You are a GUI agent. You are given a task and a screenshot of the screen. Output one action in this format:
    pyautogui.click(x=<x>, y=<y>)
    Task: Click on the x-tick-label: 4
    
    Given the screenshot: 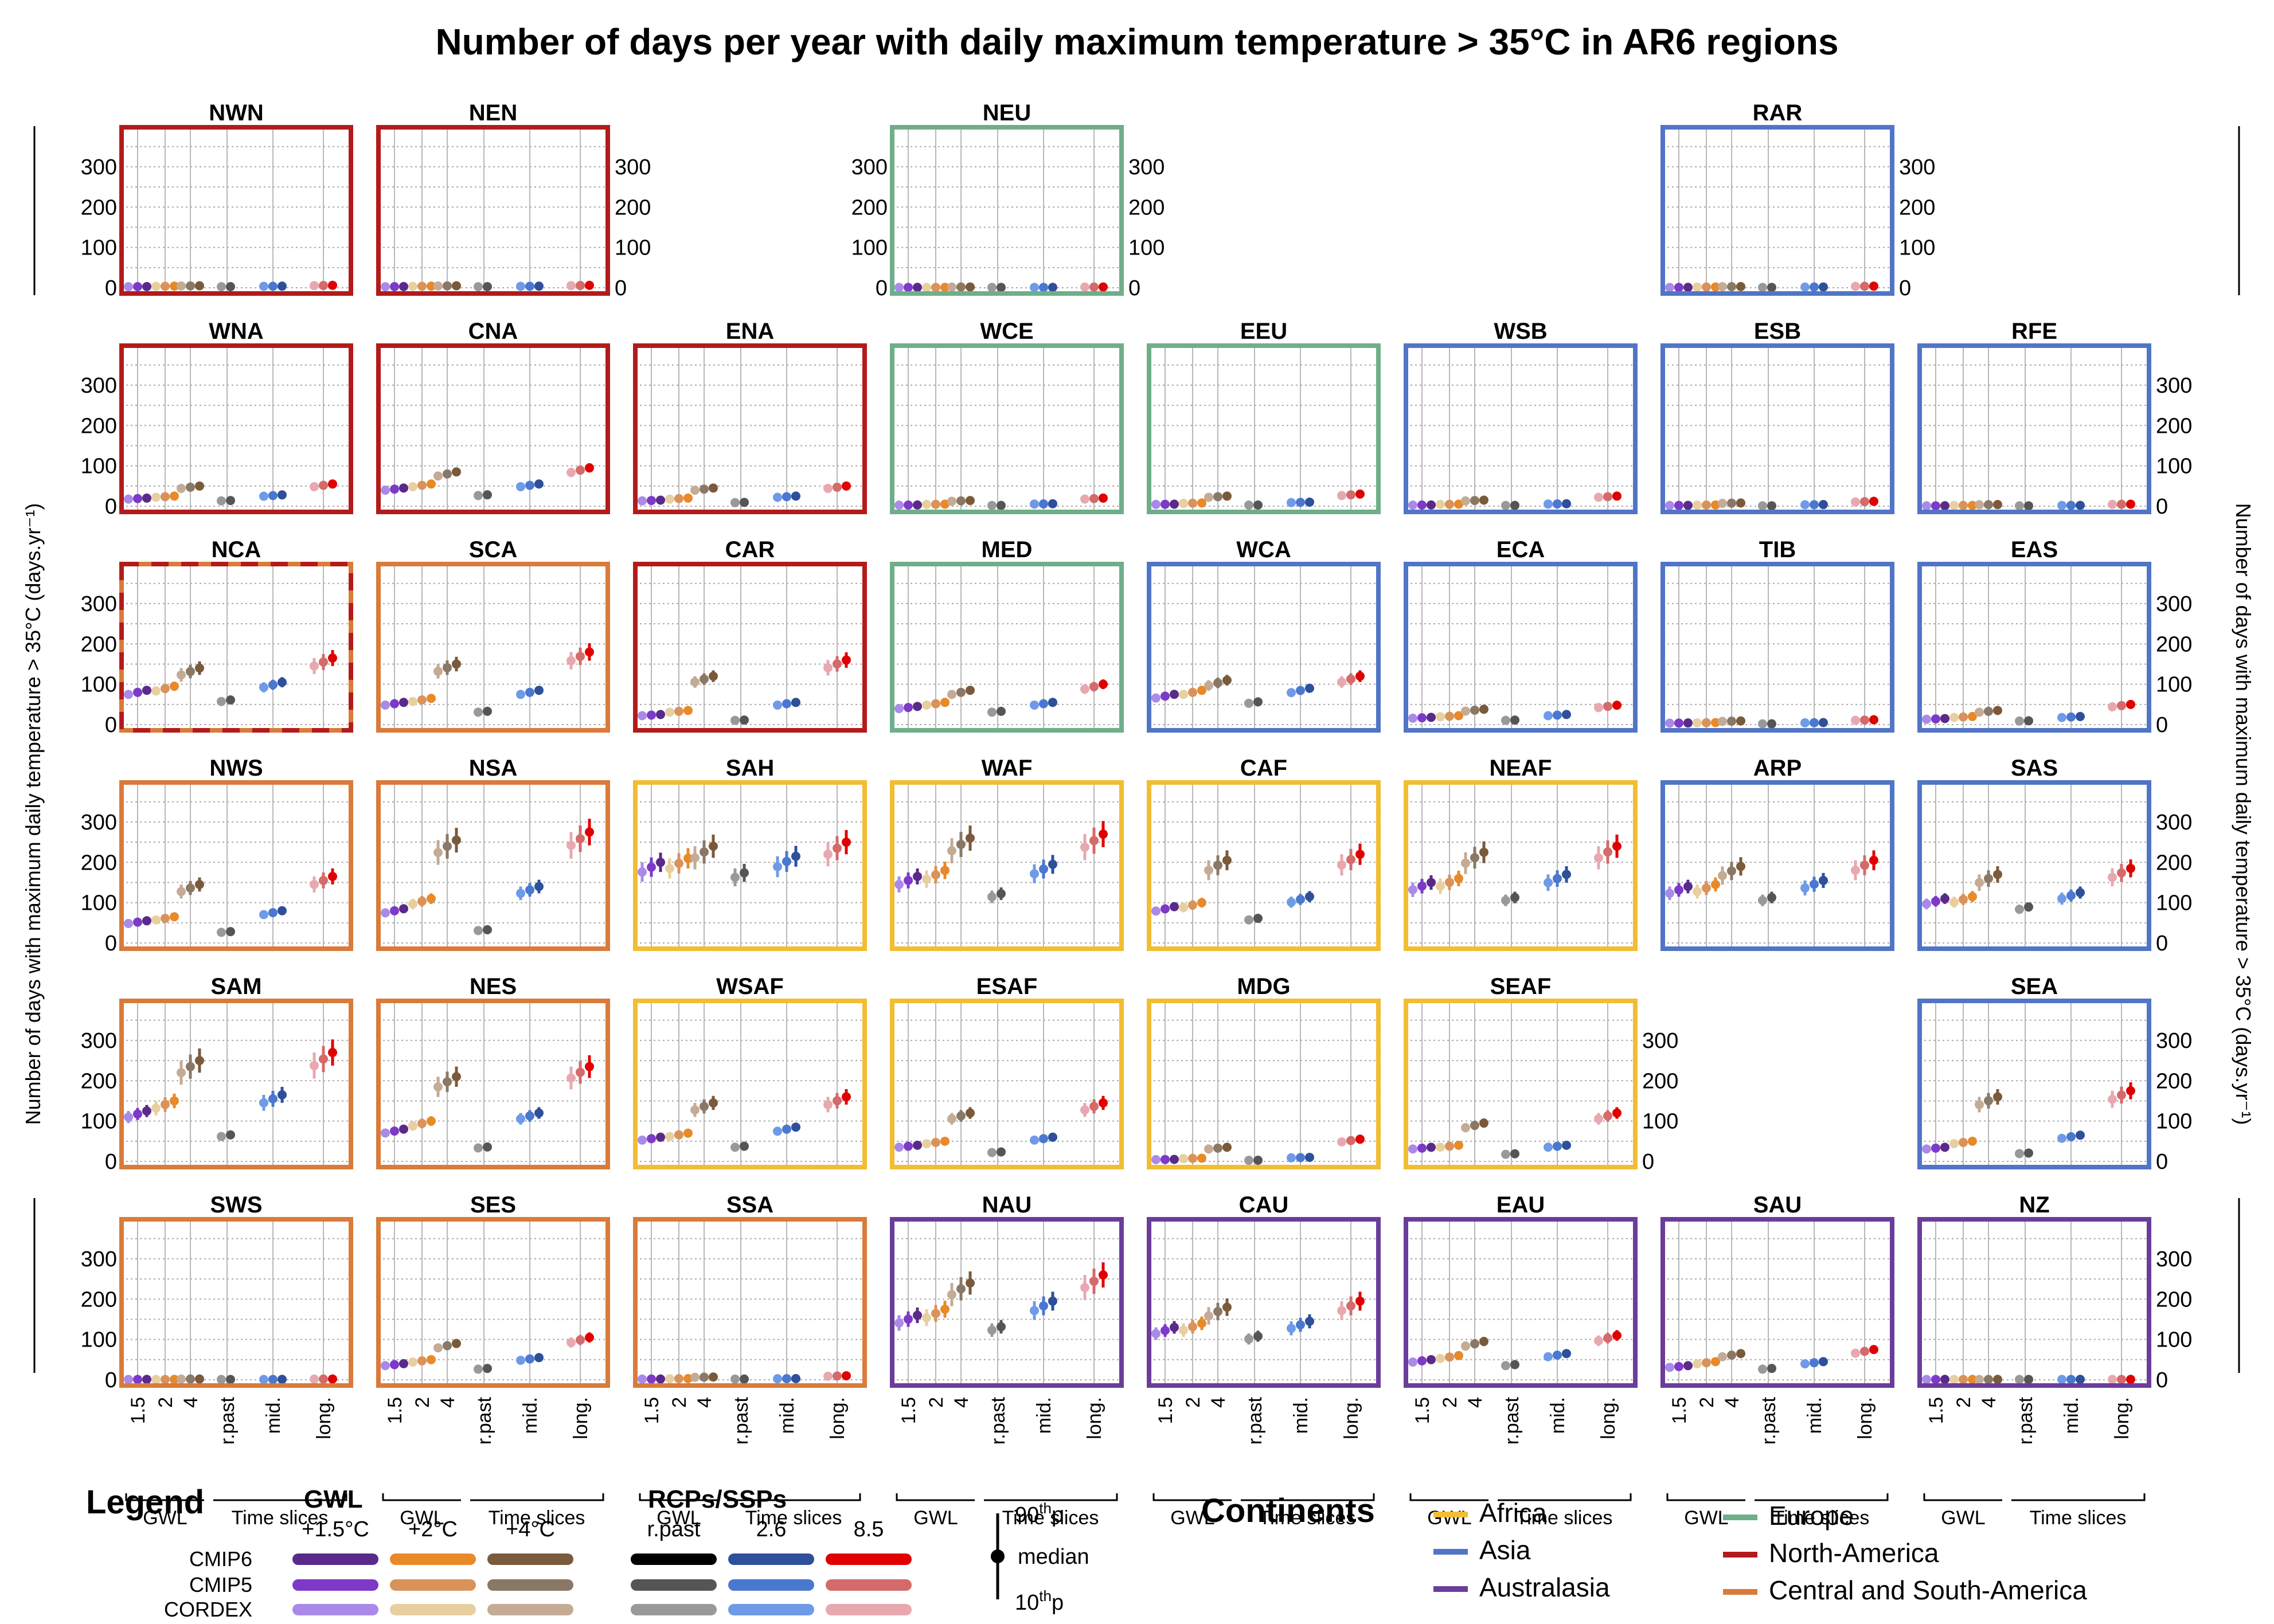 What is the action you would take?
    pyautogui.click(x=962, y=1402)
    